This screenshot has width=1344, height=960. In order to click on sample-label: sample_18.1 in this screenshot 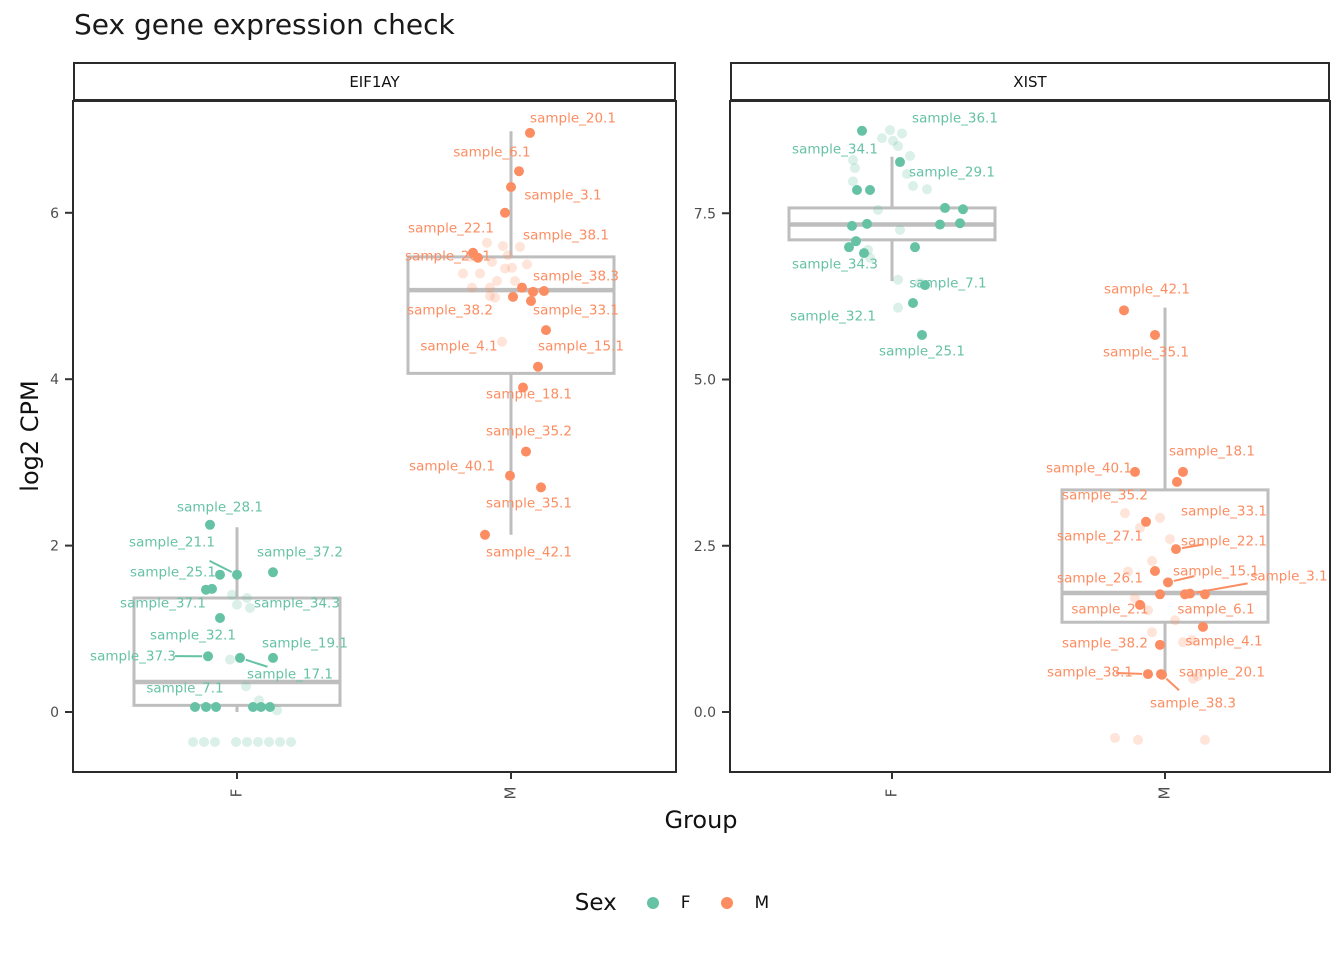, I will do `click(1212, 452)`.